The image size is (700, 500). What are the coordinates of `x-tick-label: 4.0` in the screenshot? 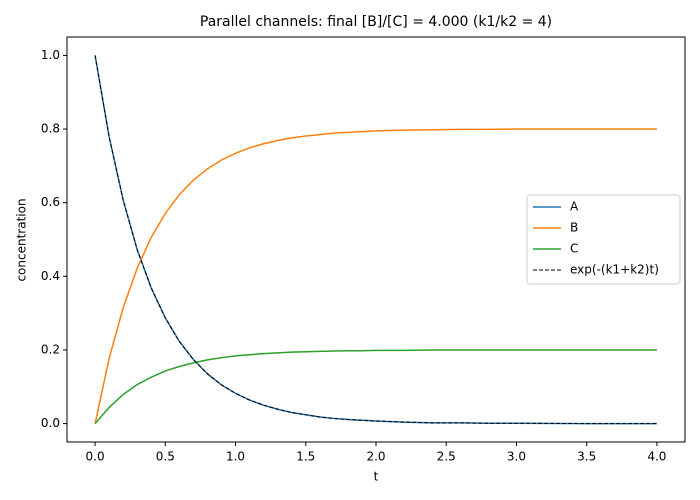 It's located at (656, 457).